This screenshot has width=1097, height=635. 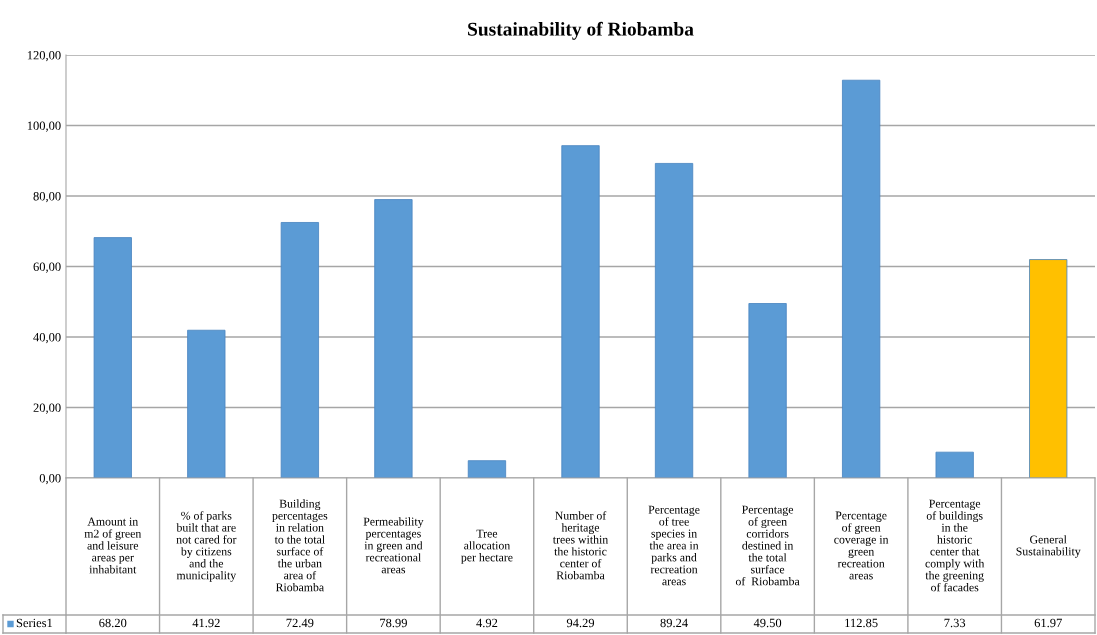 I want to click on x-tick-label: Percentage of green coverage in green recreation areas, so click(x=861, y=545).